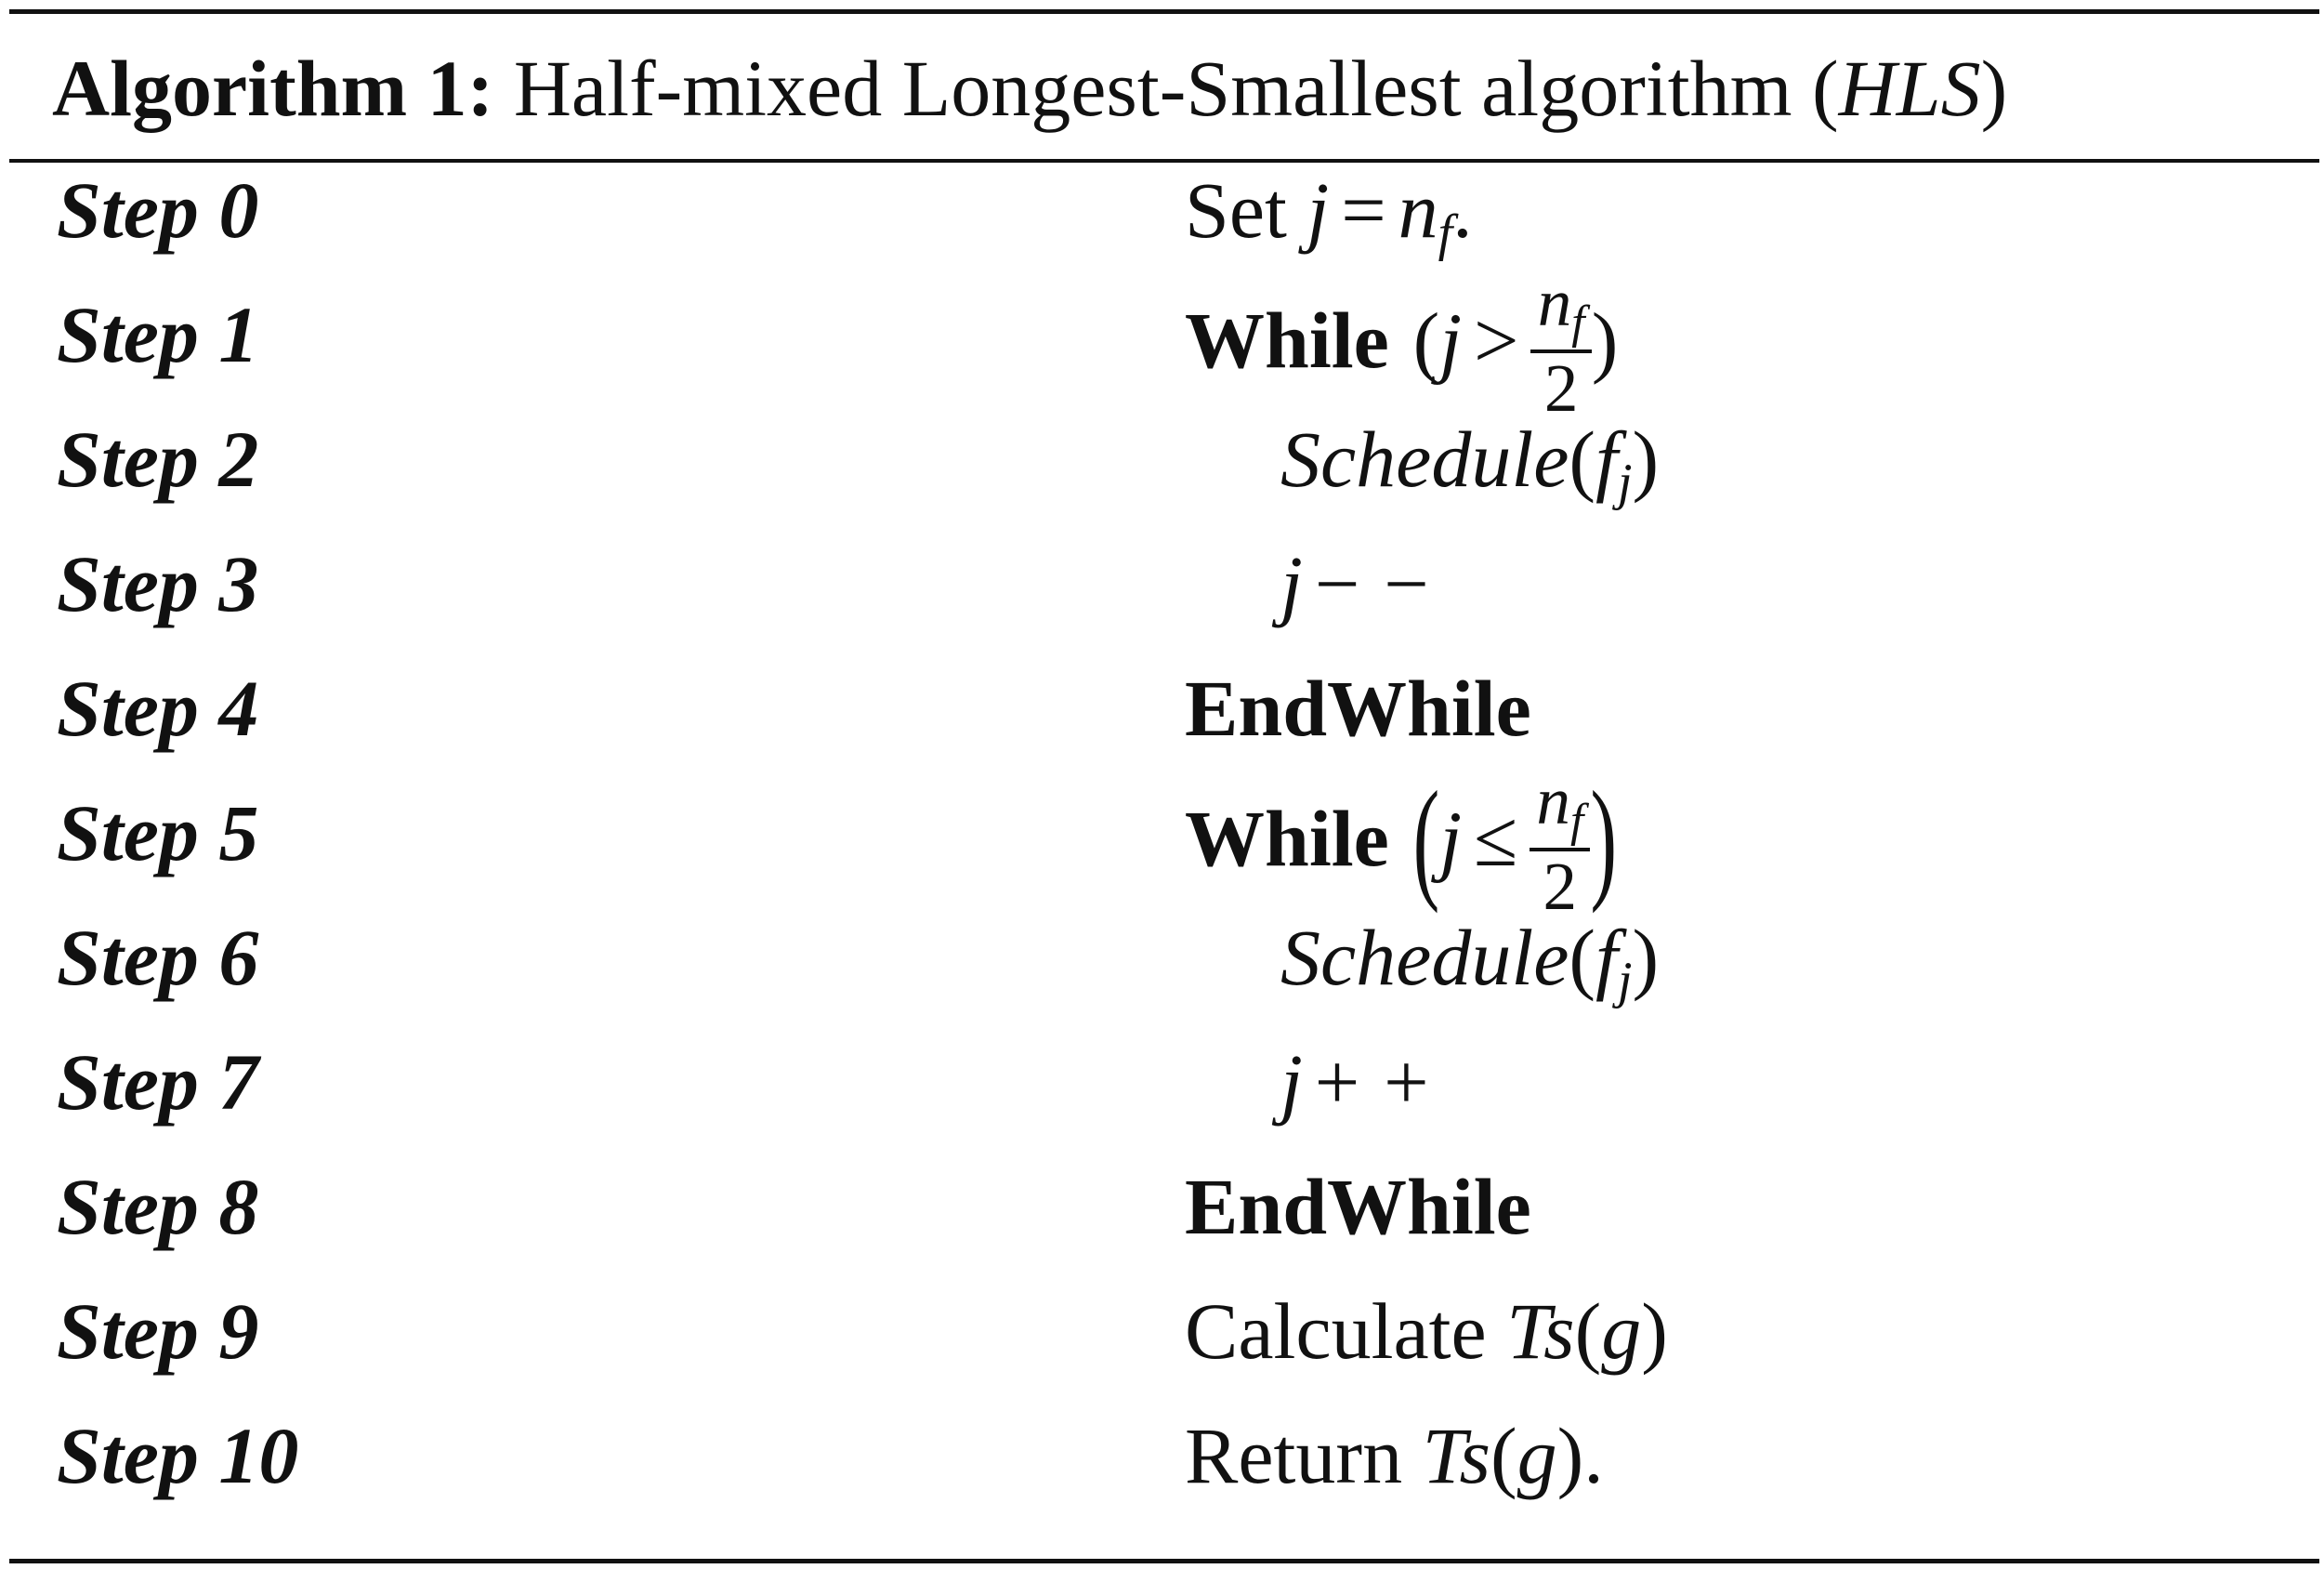  Describe the element at coordinates (158, 957) in the screenshot. I see `step-label: Step 6` at that location.